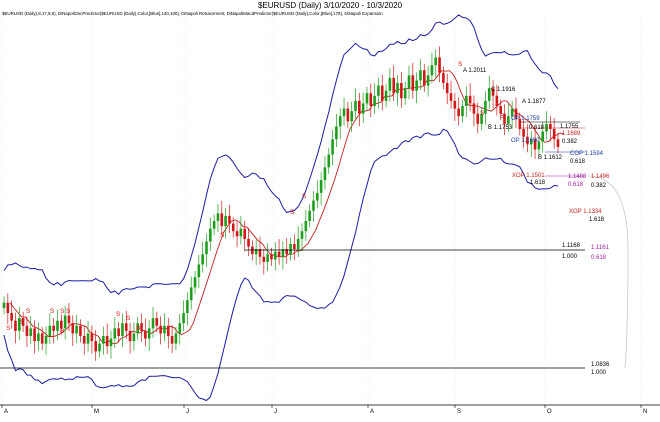 The image size is (660, 422). I want to click on annotation-label: XOP 1.1501, so click(528, 176).